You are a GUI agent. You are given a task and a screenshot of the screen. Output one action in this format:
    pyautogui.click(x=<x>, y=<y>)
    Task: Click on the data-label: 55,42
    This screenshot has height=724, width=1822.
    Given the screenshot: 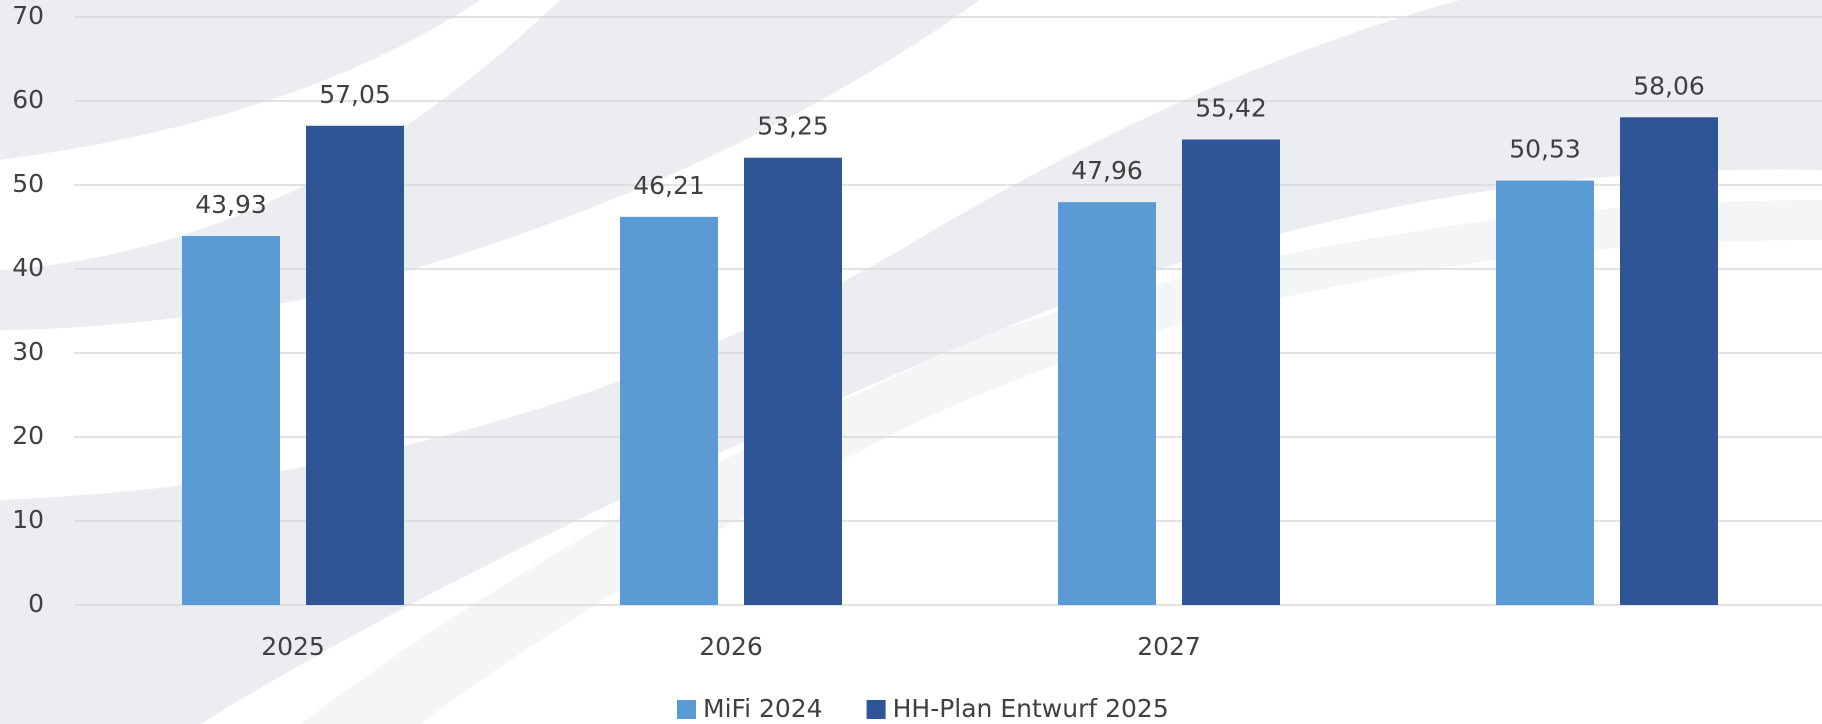 What is the action you would take?
    pyautogui.click(x=1231, y=107)
    